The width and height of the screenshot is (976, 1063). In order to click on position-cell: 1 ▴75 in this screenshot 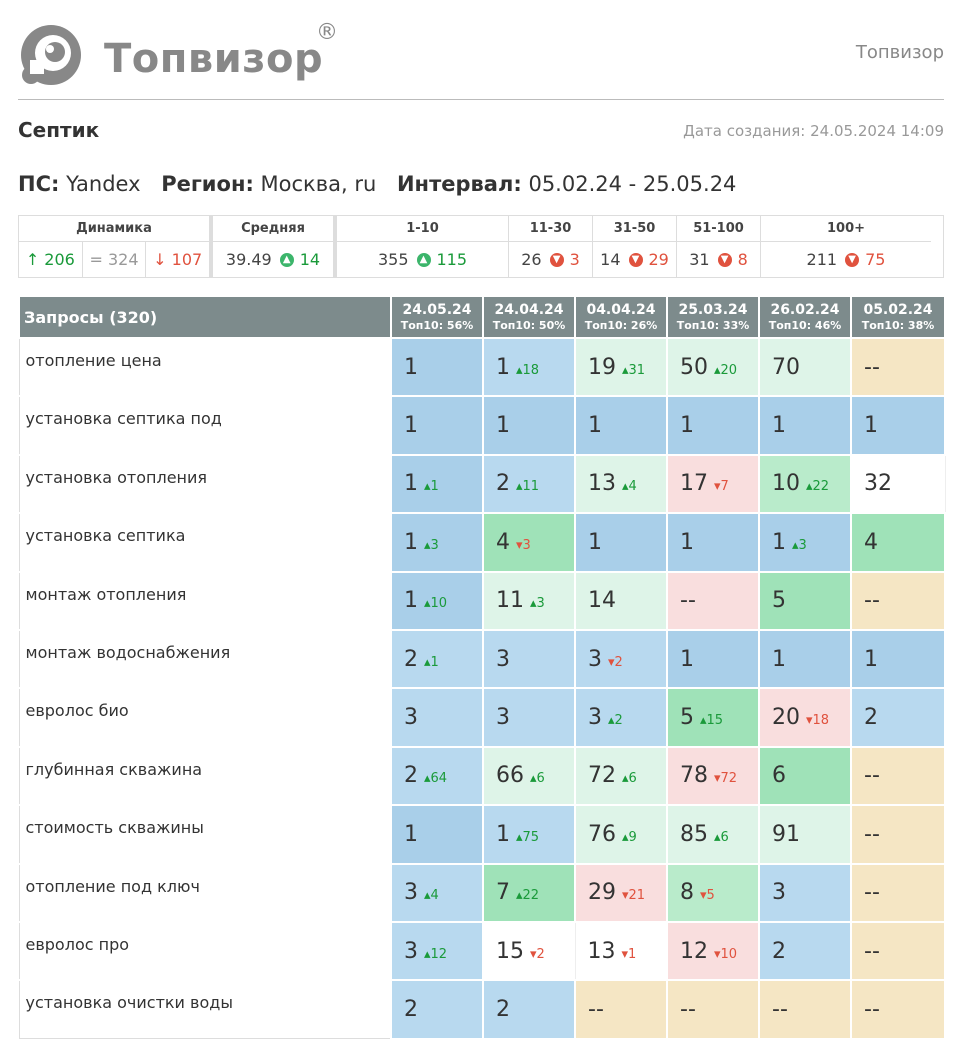, I will do `click(529, 834)`.